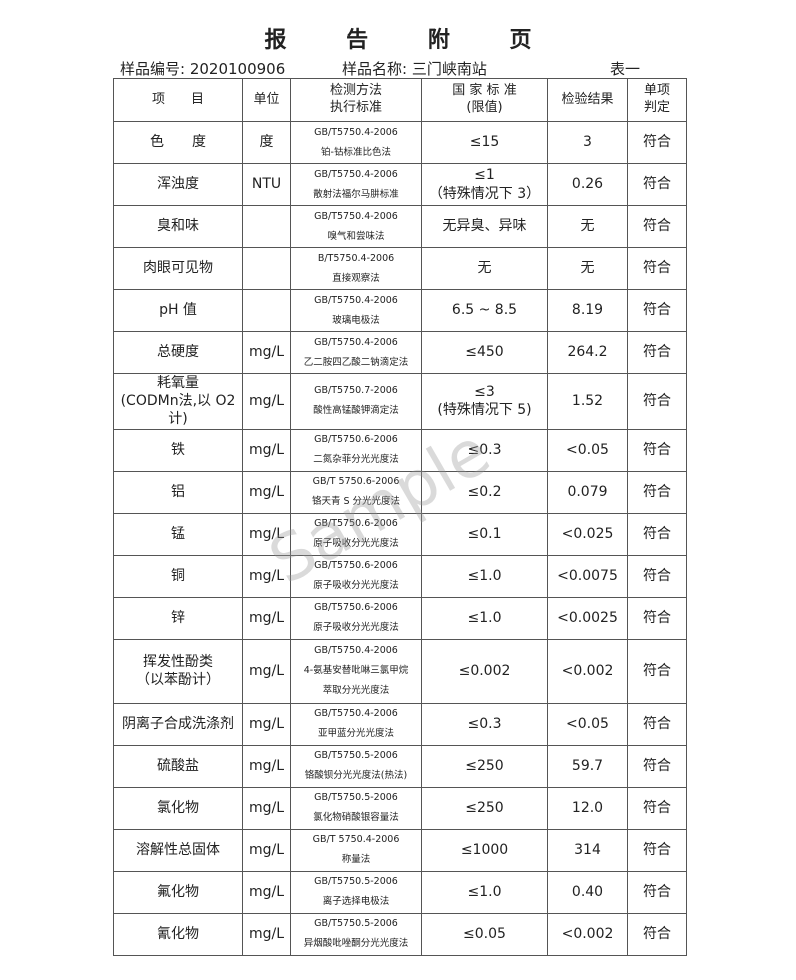  What do you see at coordinates (484, 352) in the screenshot?
I see `limit-cell: ≤450` at bounding box center [484, 352].